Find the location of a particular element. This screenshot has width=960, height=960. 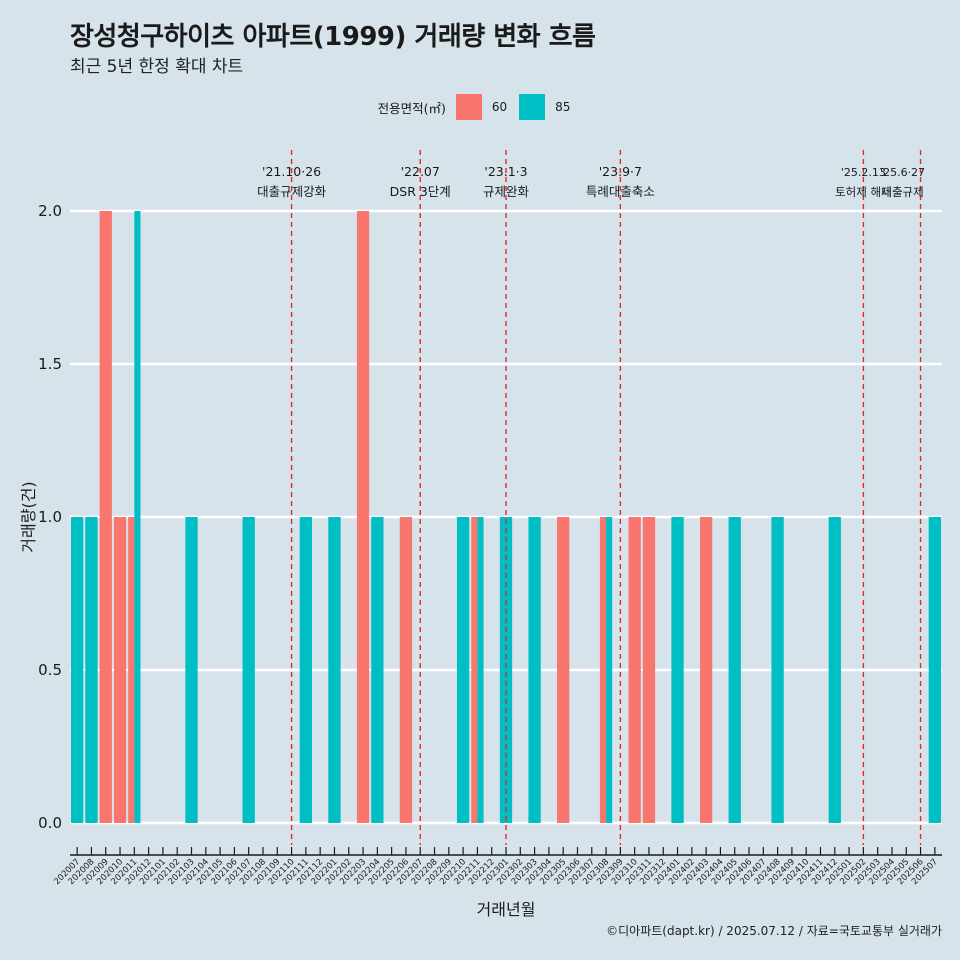

y-axis-title: 거래량(건) is located at coordinates (28, 516).